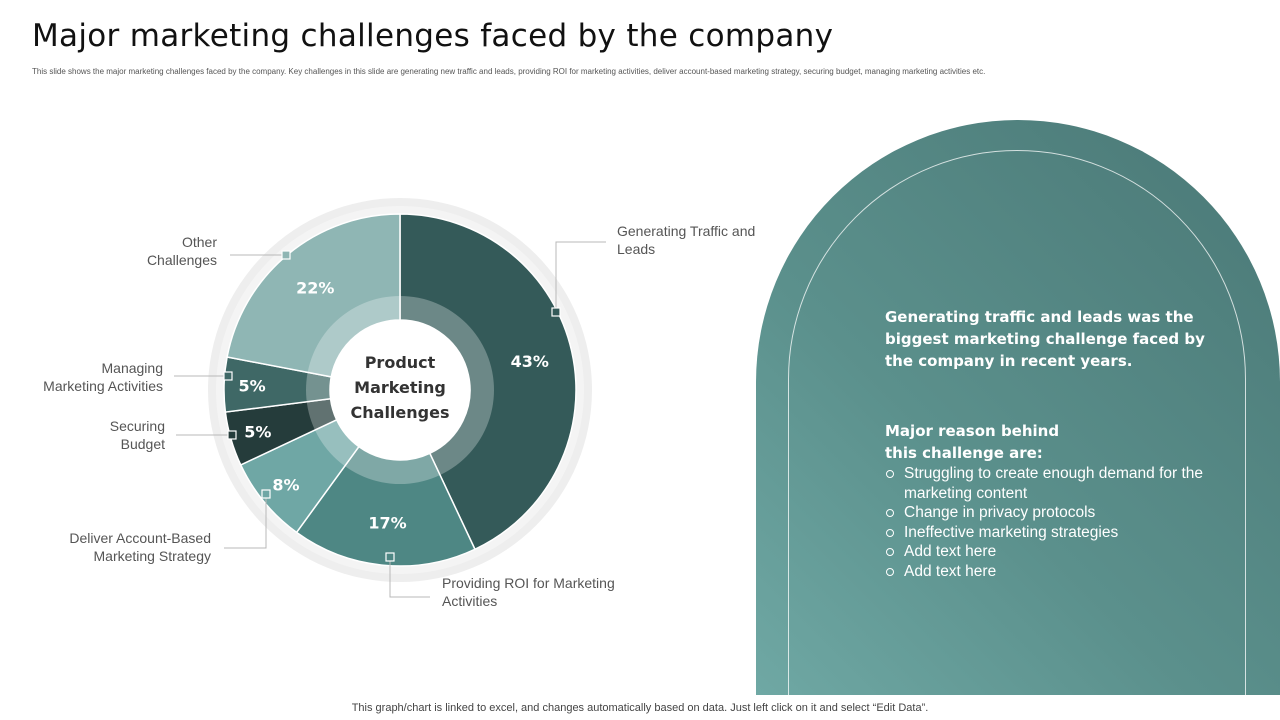  I want to click on category-label-line: Marketing Activities, so click(103, 386).